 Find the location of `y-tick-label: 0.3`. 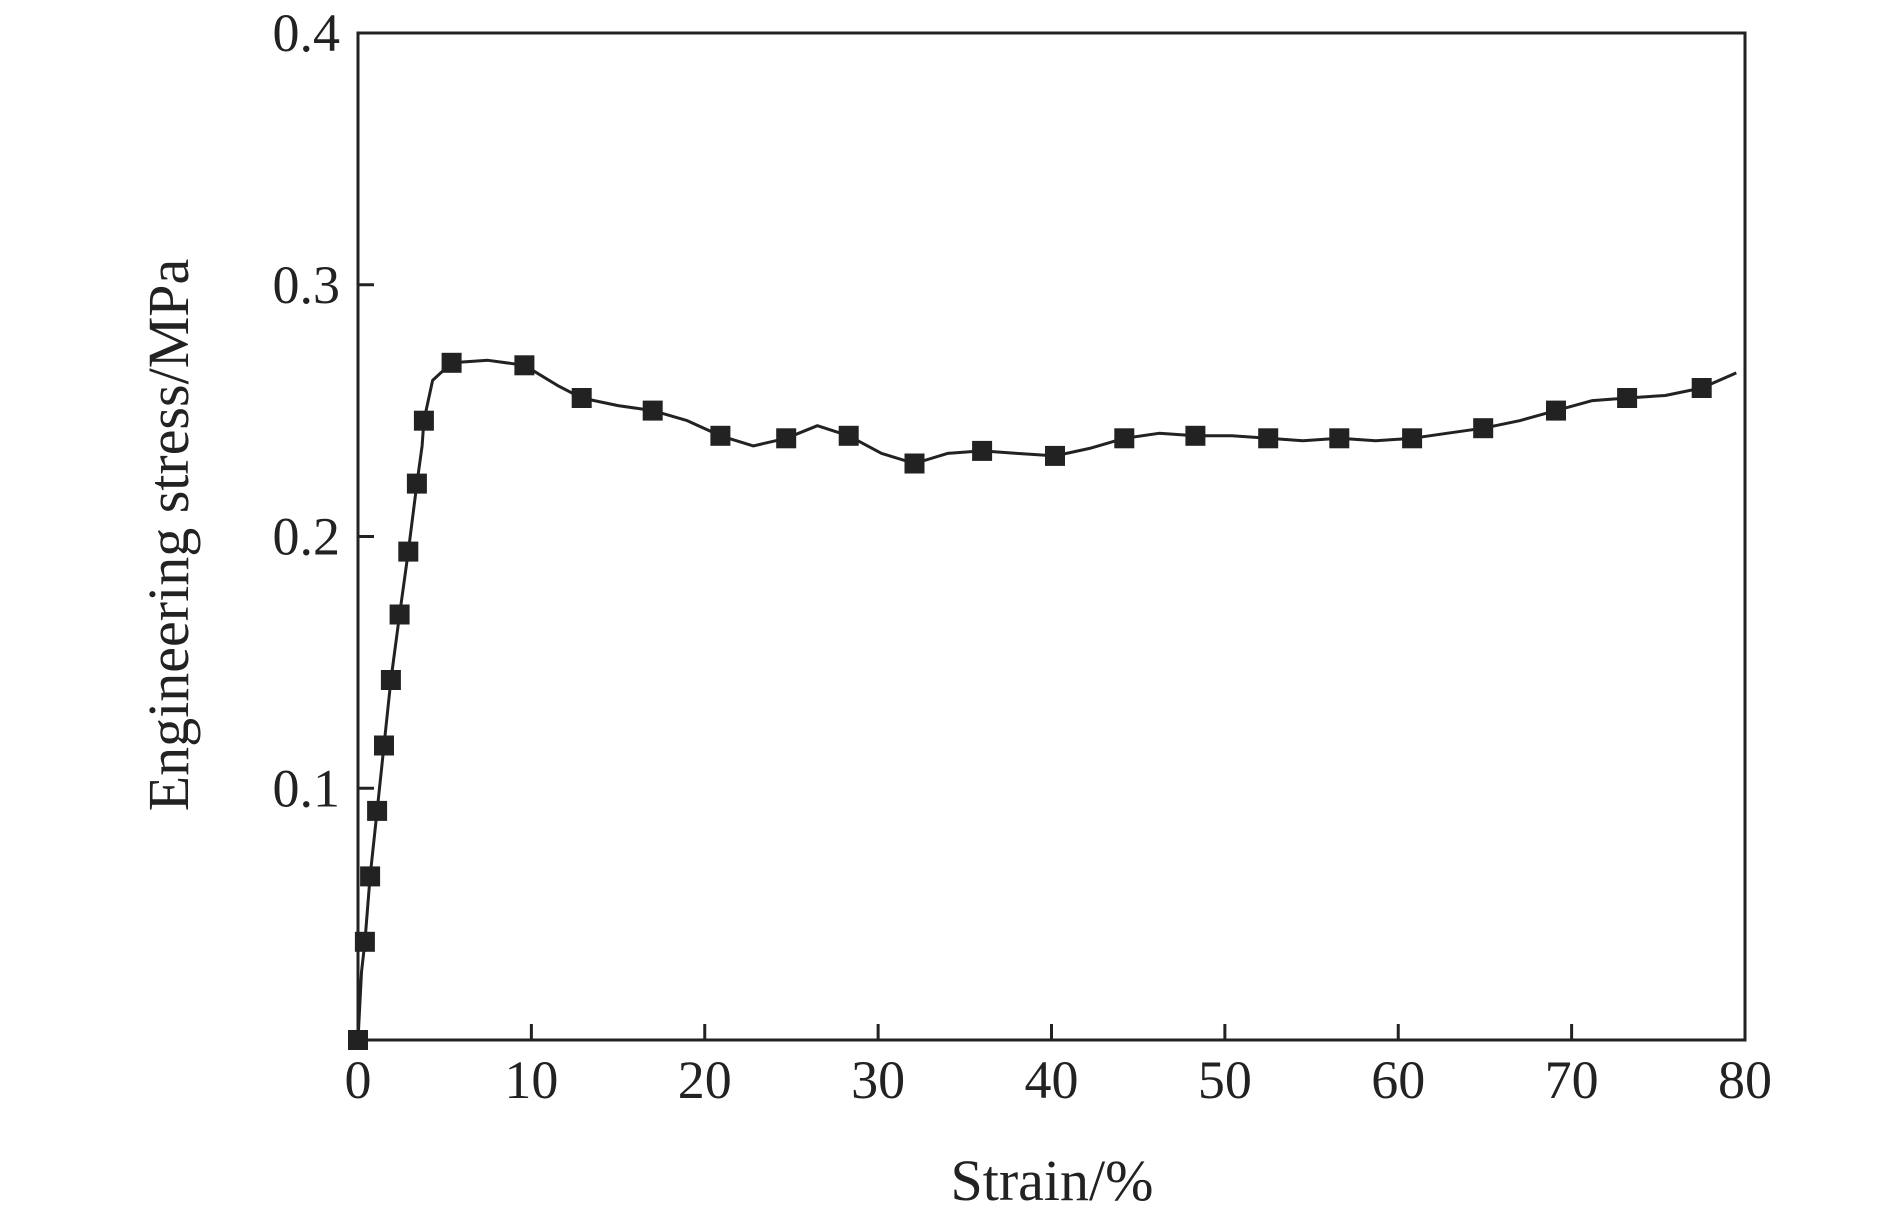

y-tick-label: 0.3 is located at coordinates (307, 285).